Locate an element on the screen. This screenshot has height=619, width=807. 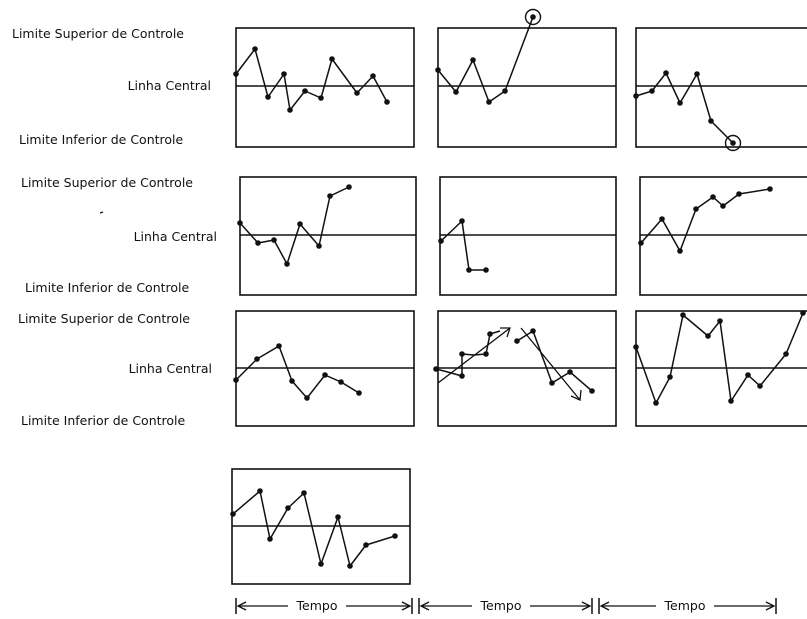
panel-random-variation is located at coordinates (324, 87).